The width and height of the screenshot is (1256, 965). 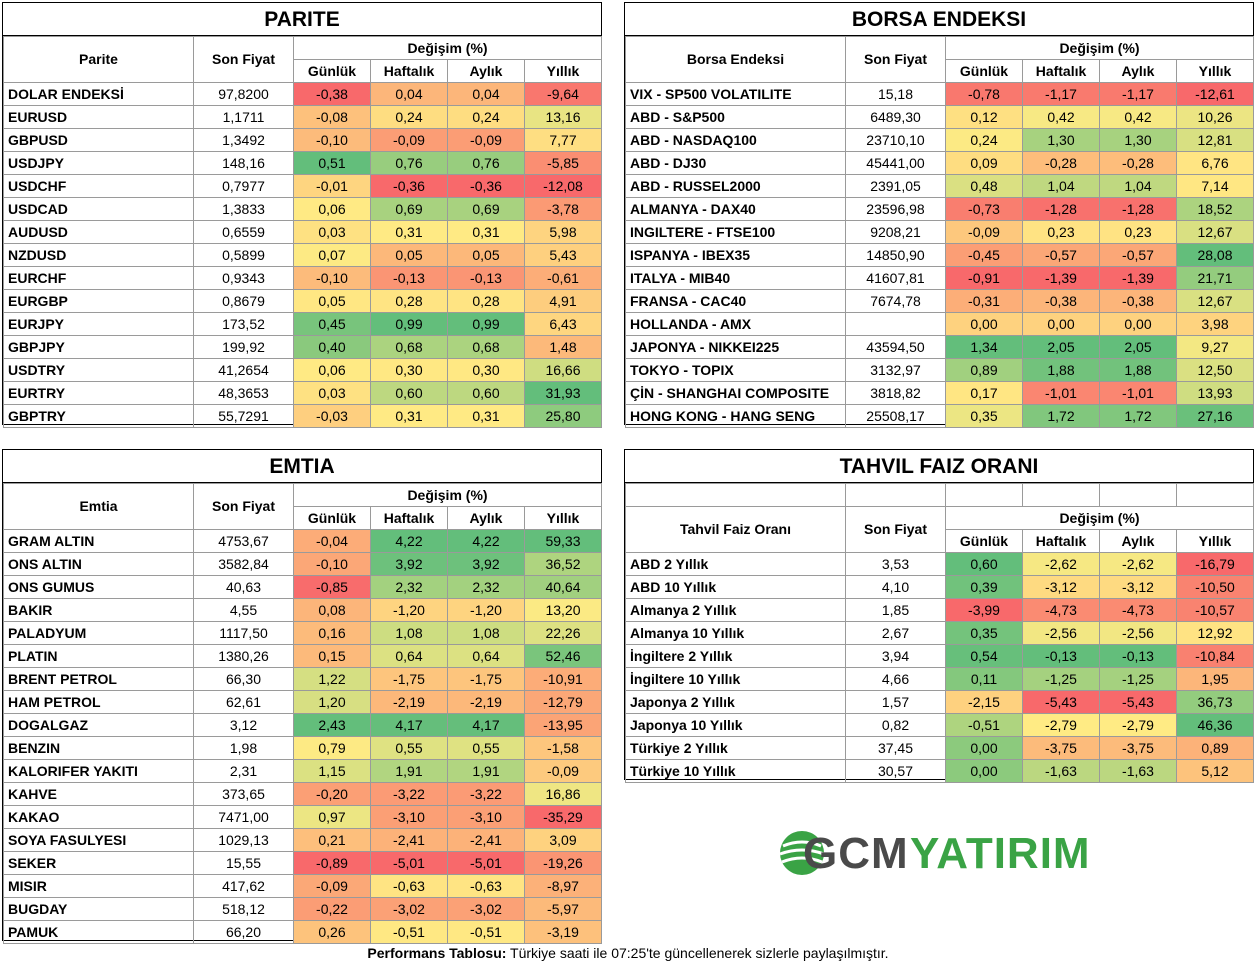 I want to click on parite-row: AUDUSD 0,6559 0,03 0,31 0,31 5,98, so click(x=302, y=232).